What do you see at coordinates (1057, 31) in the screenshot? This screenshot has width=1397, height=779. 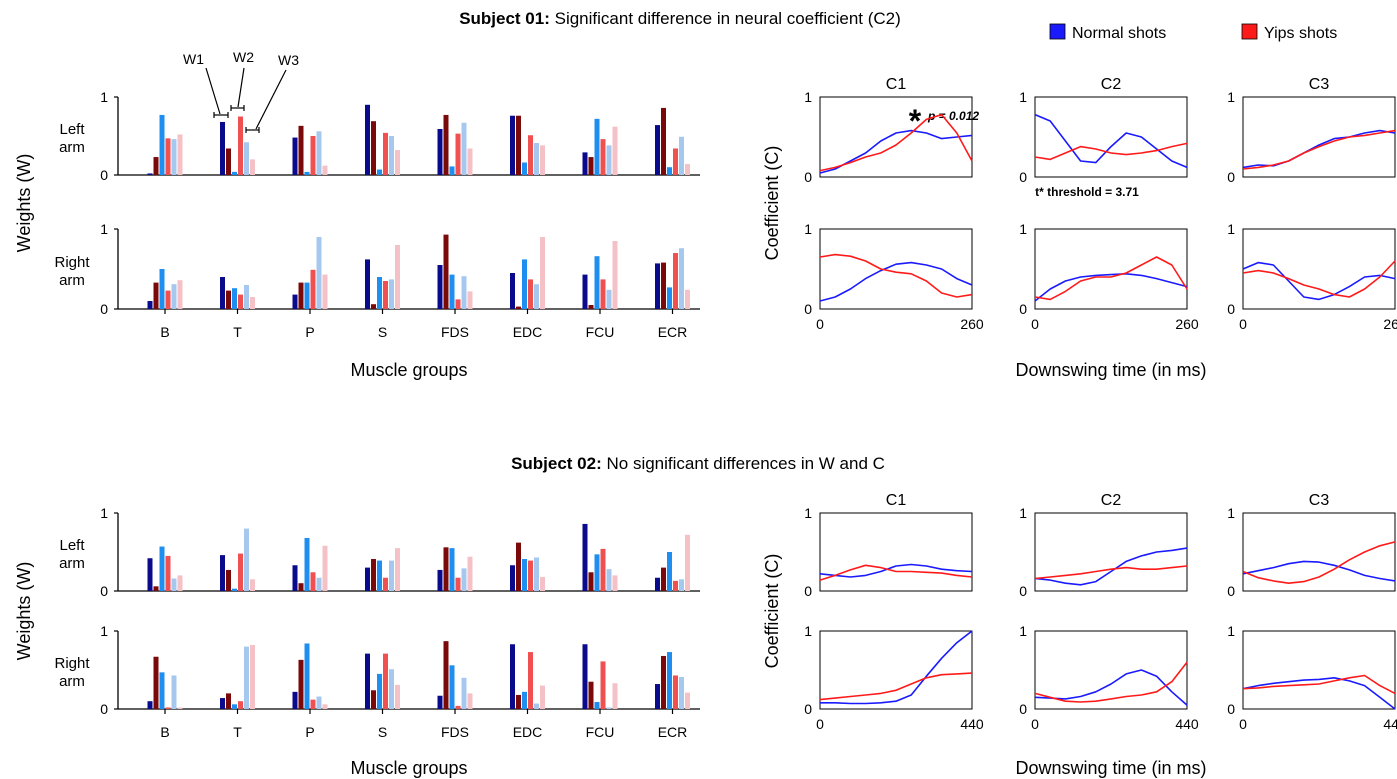 I see `legend-swatch-normal` at bounding box center [1057, 31].